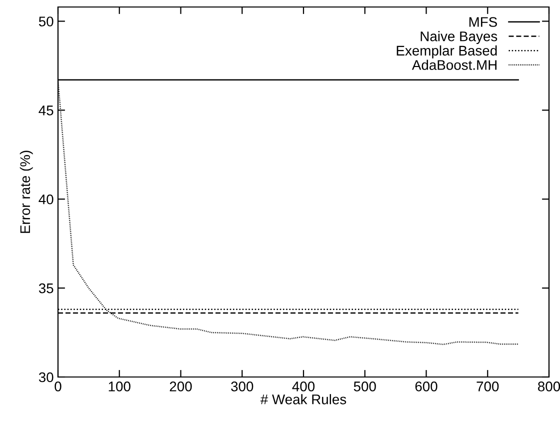 Image resolution: width=560 pixels, height=423 pixels. What do you see at coordinates (46, 111) in the screenshot?
I see `y-tick-label: 45` at bounding box center [46, 111].